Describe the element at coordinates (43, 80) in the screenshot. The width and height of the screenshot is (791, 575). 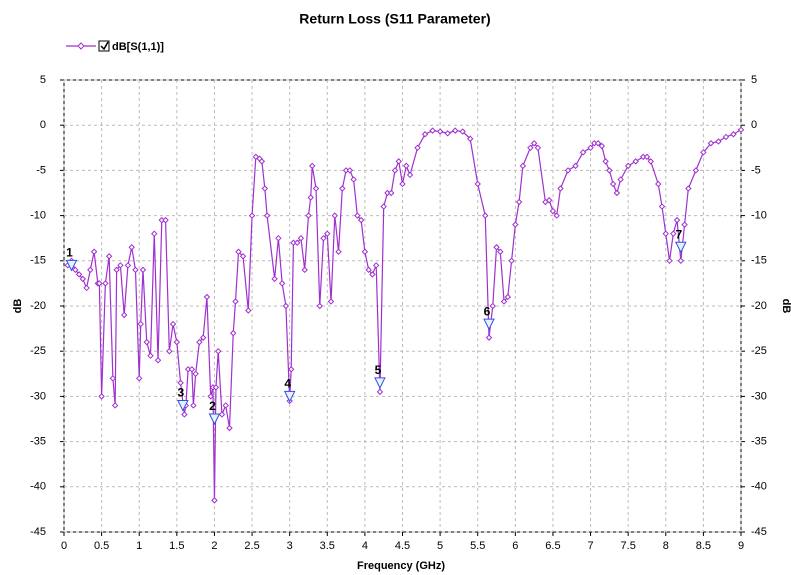
I see `y-tick-label: 5` at that location.